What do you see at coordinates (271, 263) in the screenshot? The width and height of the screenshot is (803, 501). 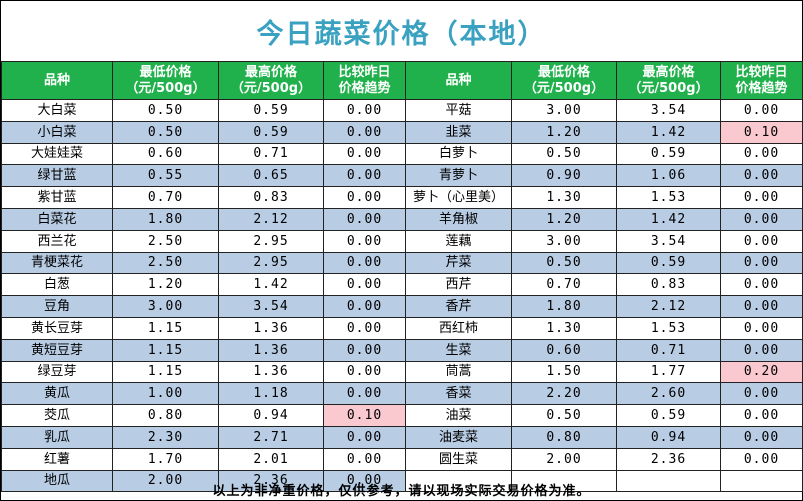 I see `max-price: 2.95` at bounding box center [271, 263].